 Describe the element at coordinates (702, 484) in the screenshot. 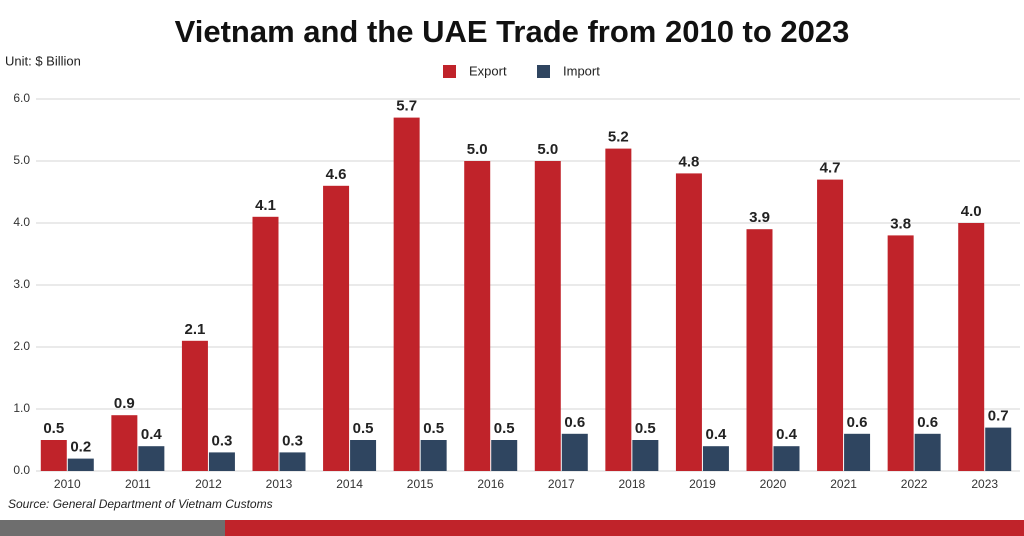

I see `x-tick-label: 2019` at that location.